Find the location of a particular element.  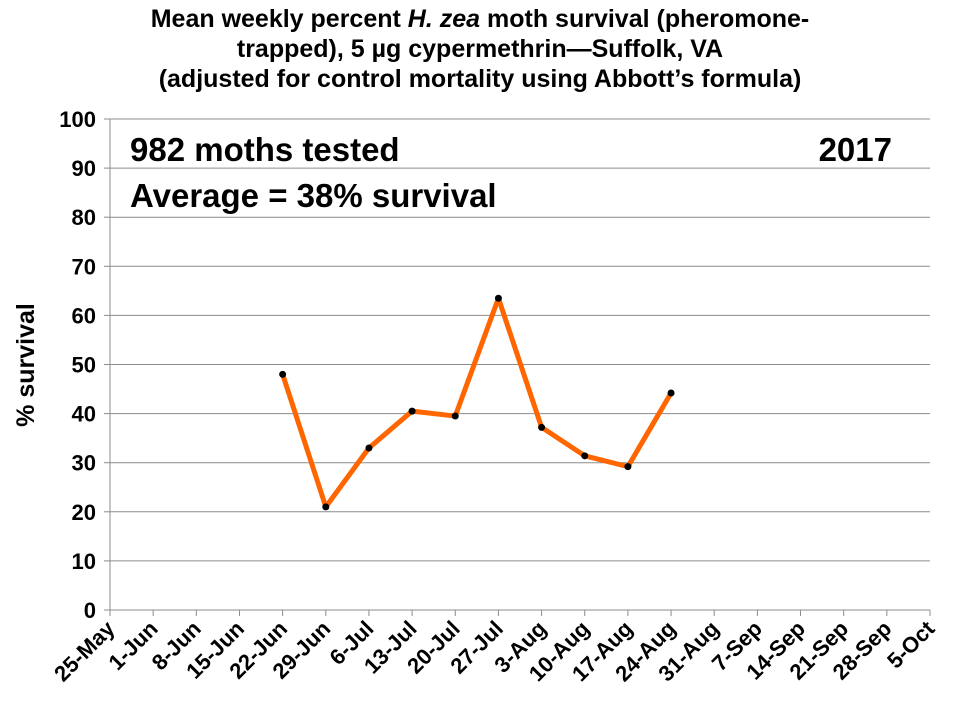

y-axis-label: % survival is located at coordinates (26, 365).